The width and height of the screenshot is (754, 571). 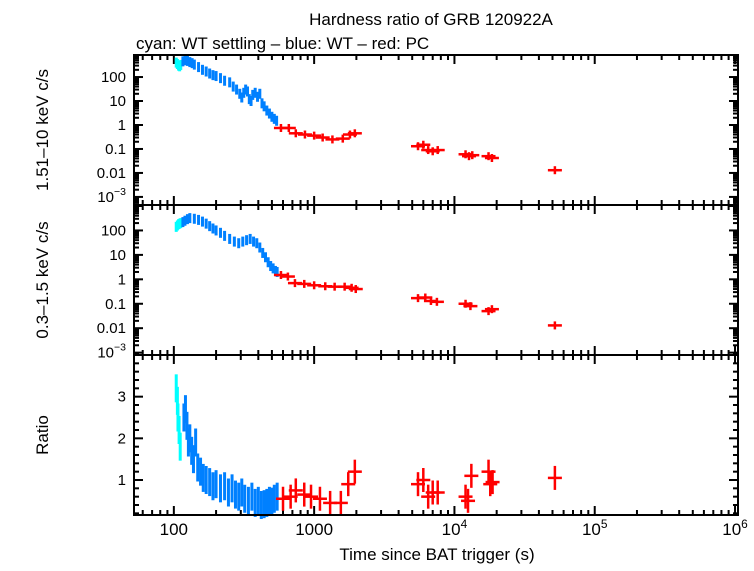 I want to click on y-tick-label: 3, so click(x=122, y=397).